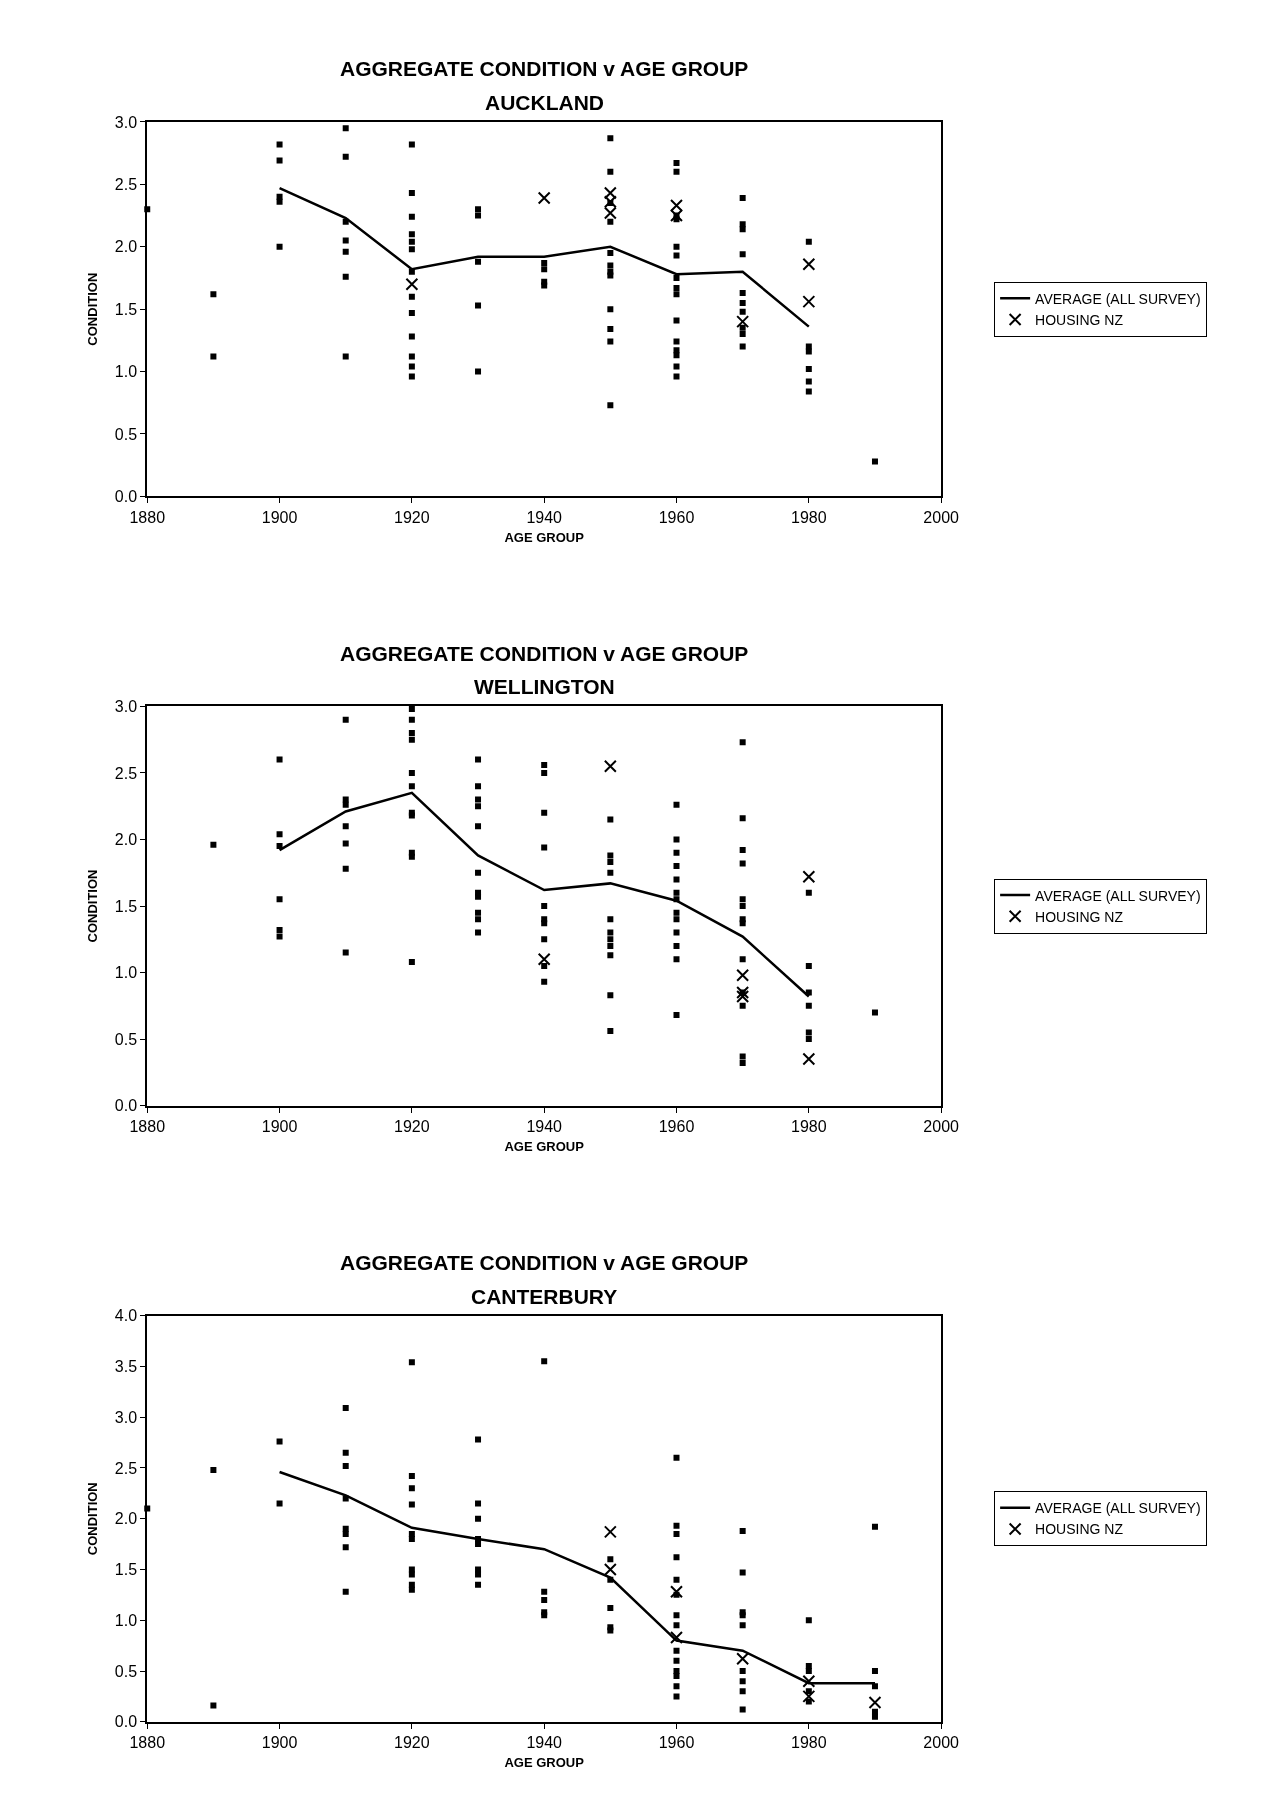  What do you see at coordinates (126, 1316) in the screenshot?
I see `y-tick-label: 4.0` at bounding box center [126, 1316].